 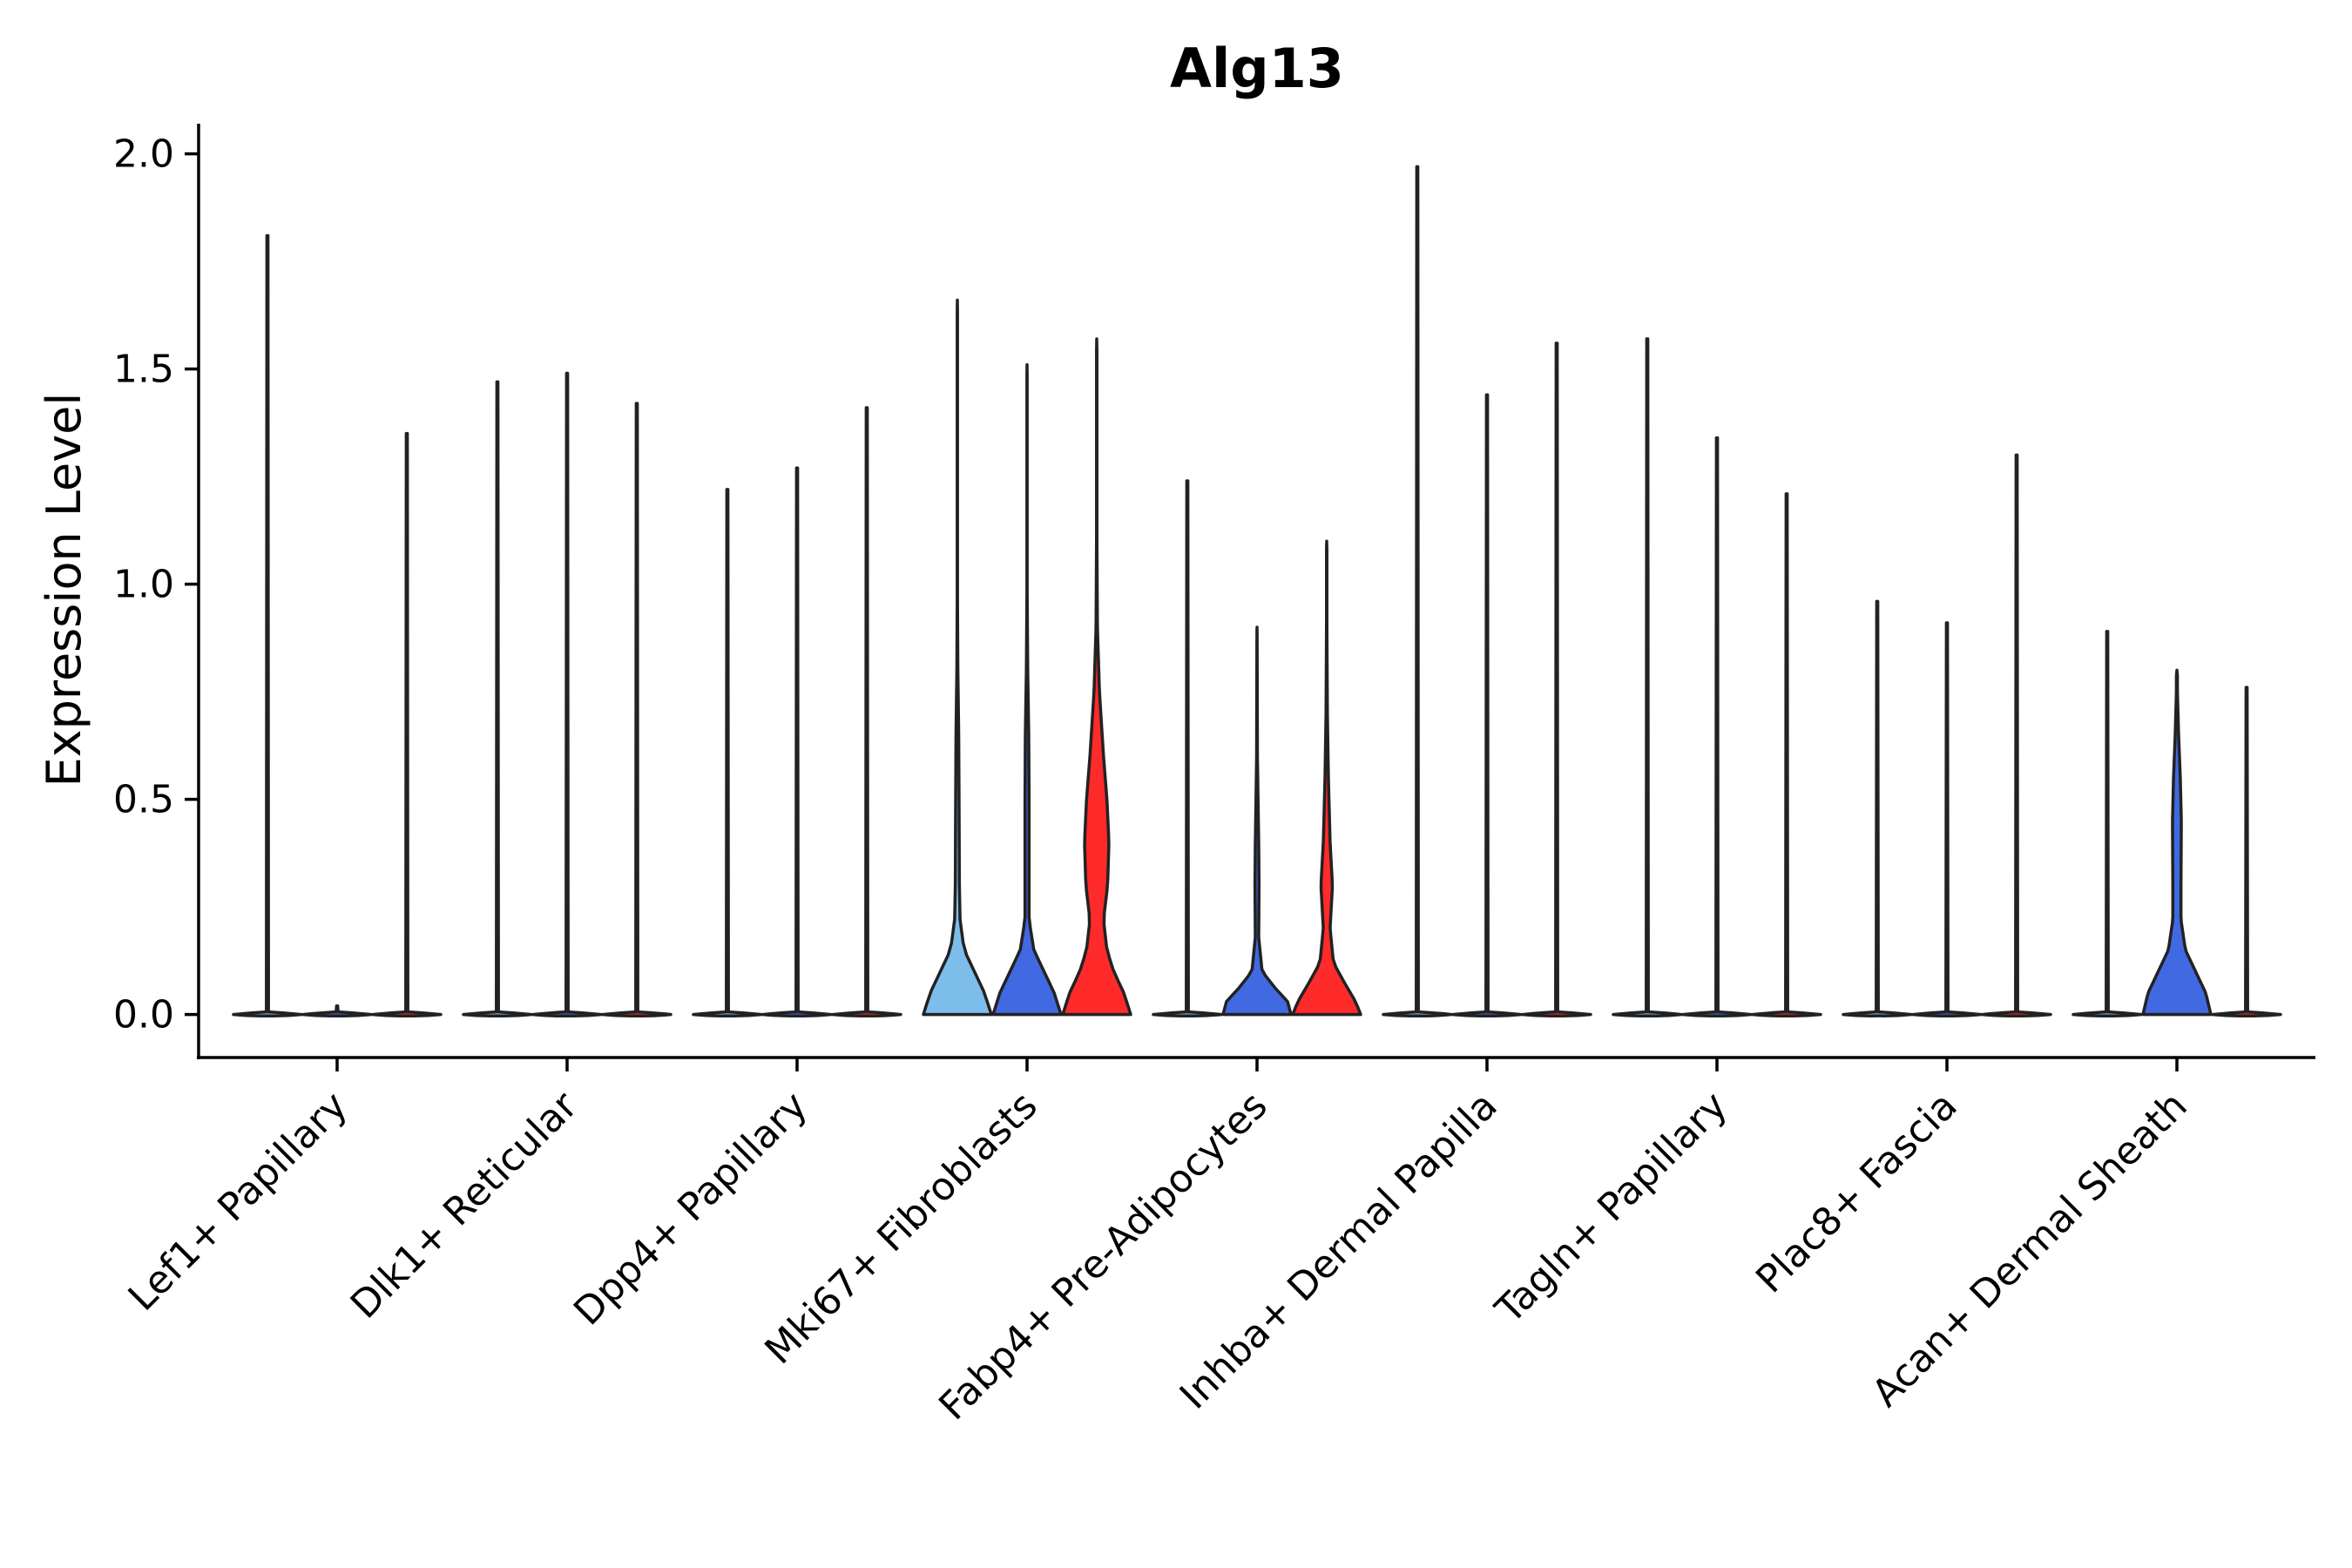 What do you see at coordinates (238, 1202) in the screenshot?
I see `x-tick-label: Lef1+ Papillary` at bounding box center [238, 1202].